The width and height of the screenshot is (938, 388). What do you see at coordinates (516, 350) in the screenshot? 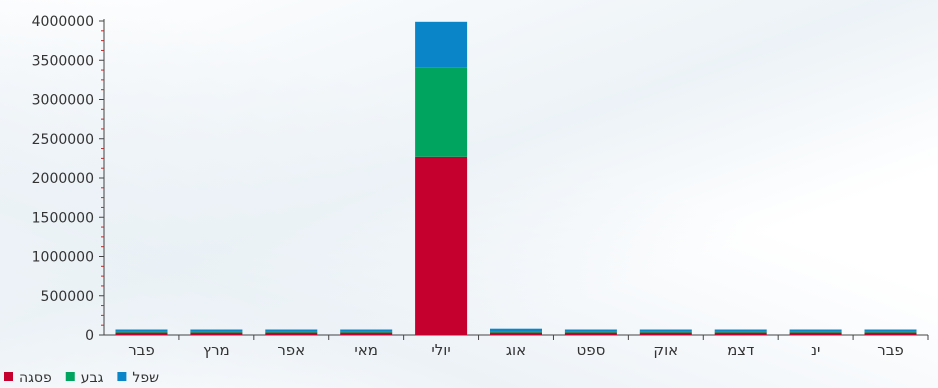
I see `x-tick-label: אוג` at bounding box center [516, 350].